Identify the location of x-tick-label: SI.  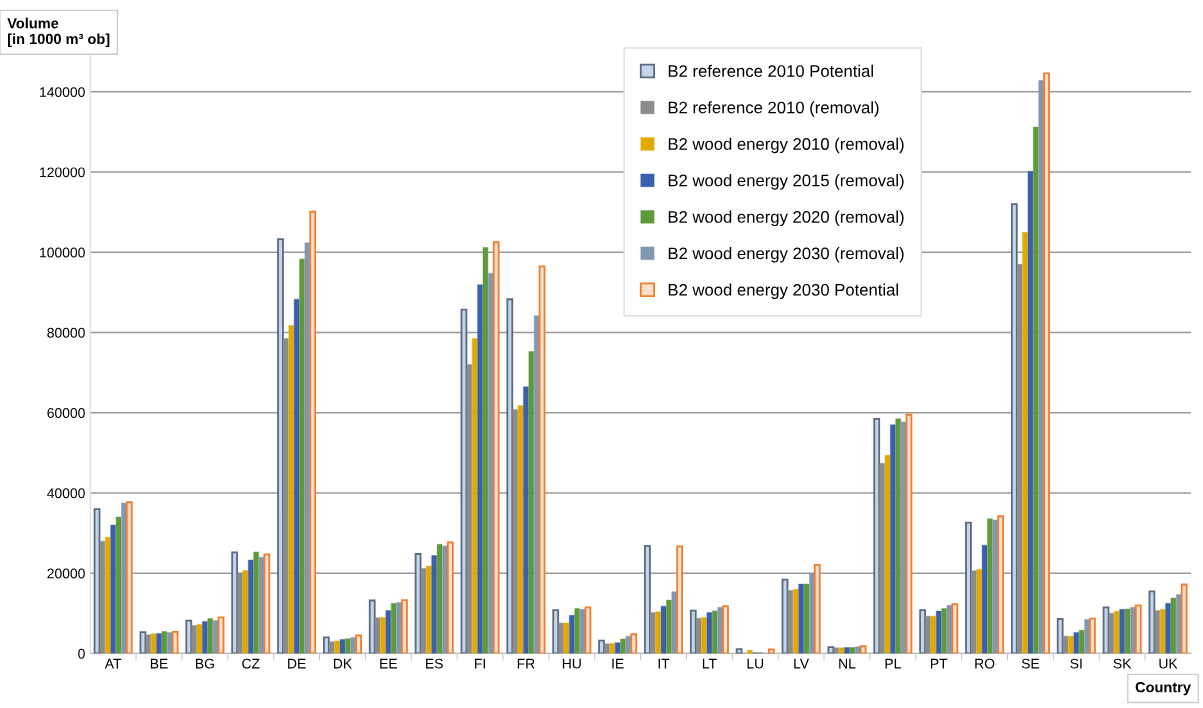
(1076, 663).